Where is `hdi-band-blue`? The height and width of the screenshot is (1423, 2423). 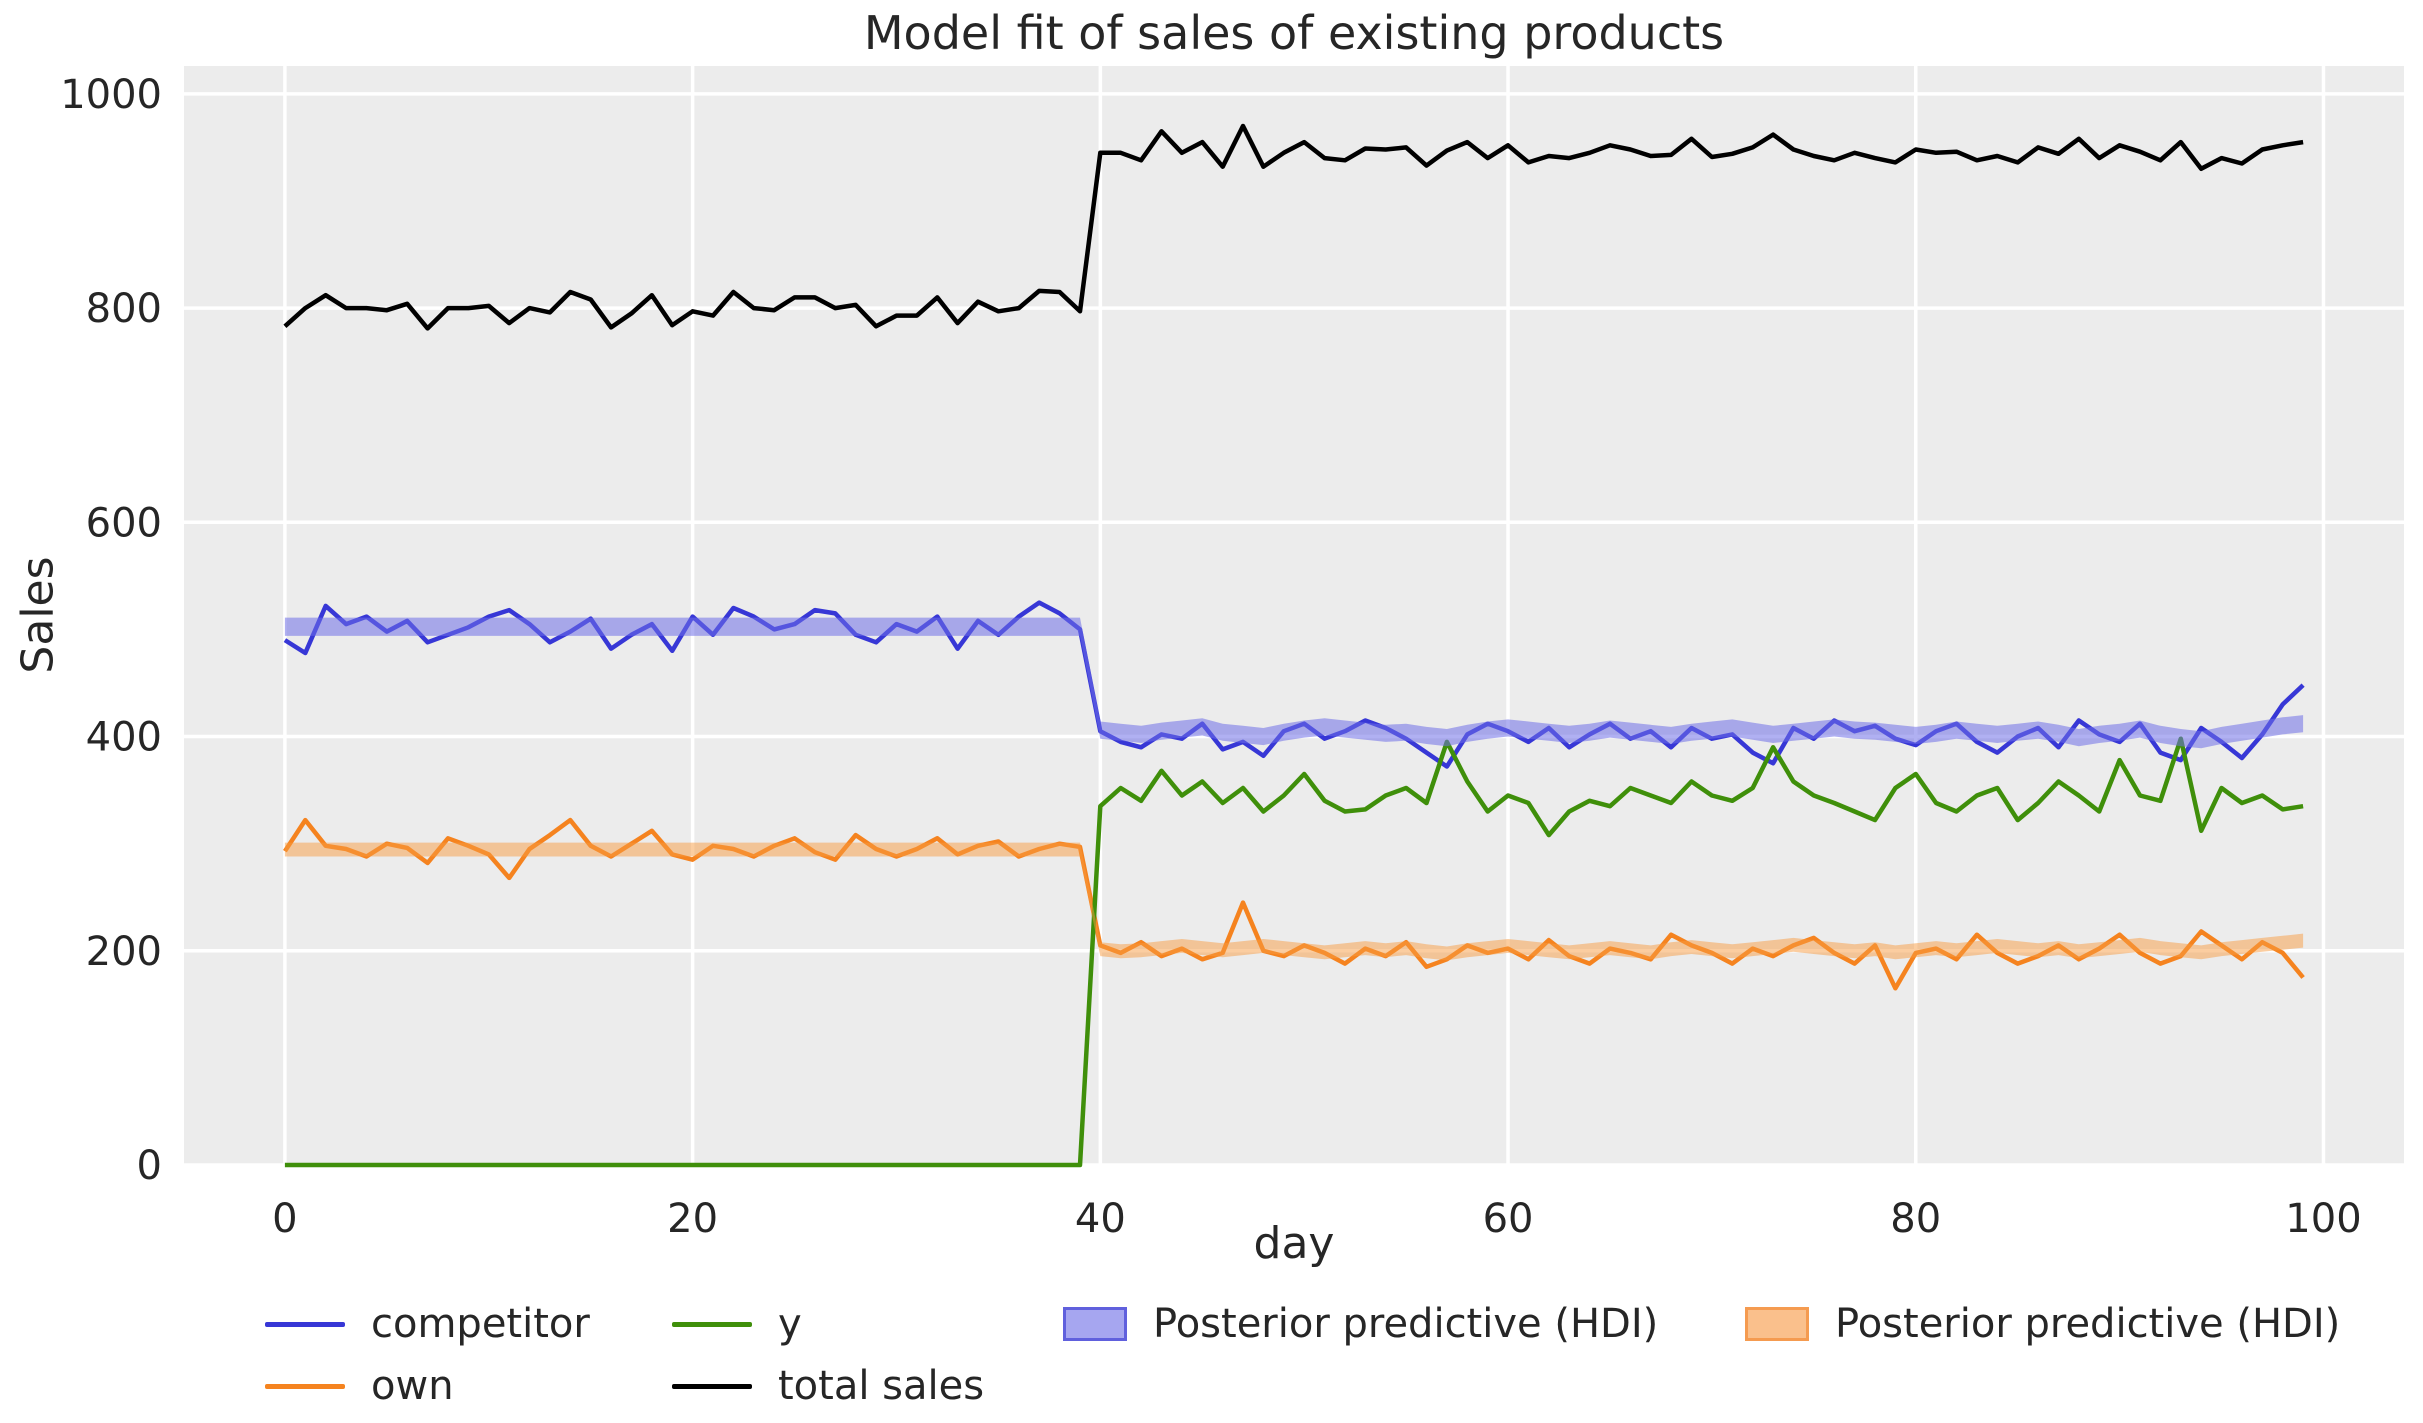 hdi-band-blue is located at coordinates (1294, 683).